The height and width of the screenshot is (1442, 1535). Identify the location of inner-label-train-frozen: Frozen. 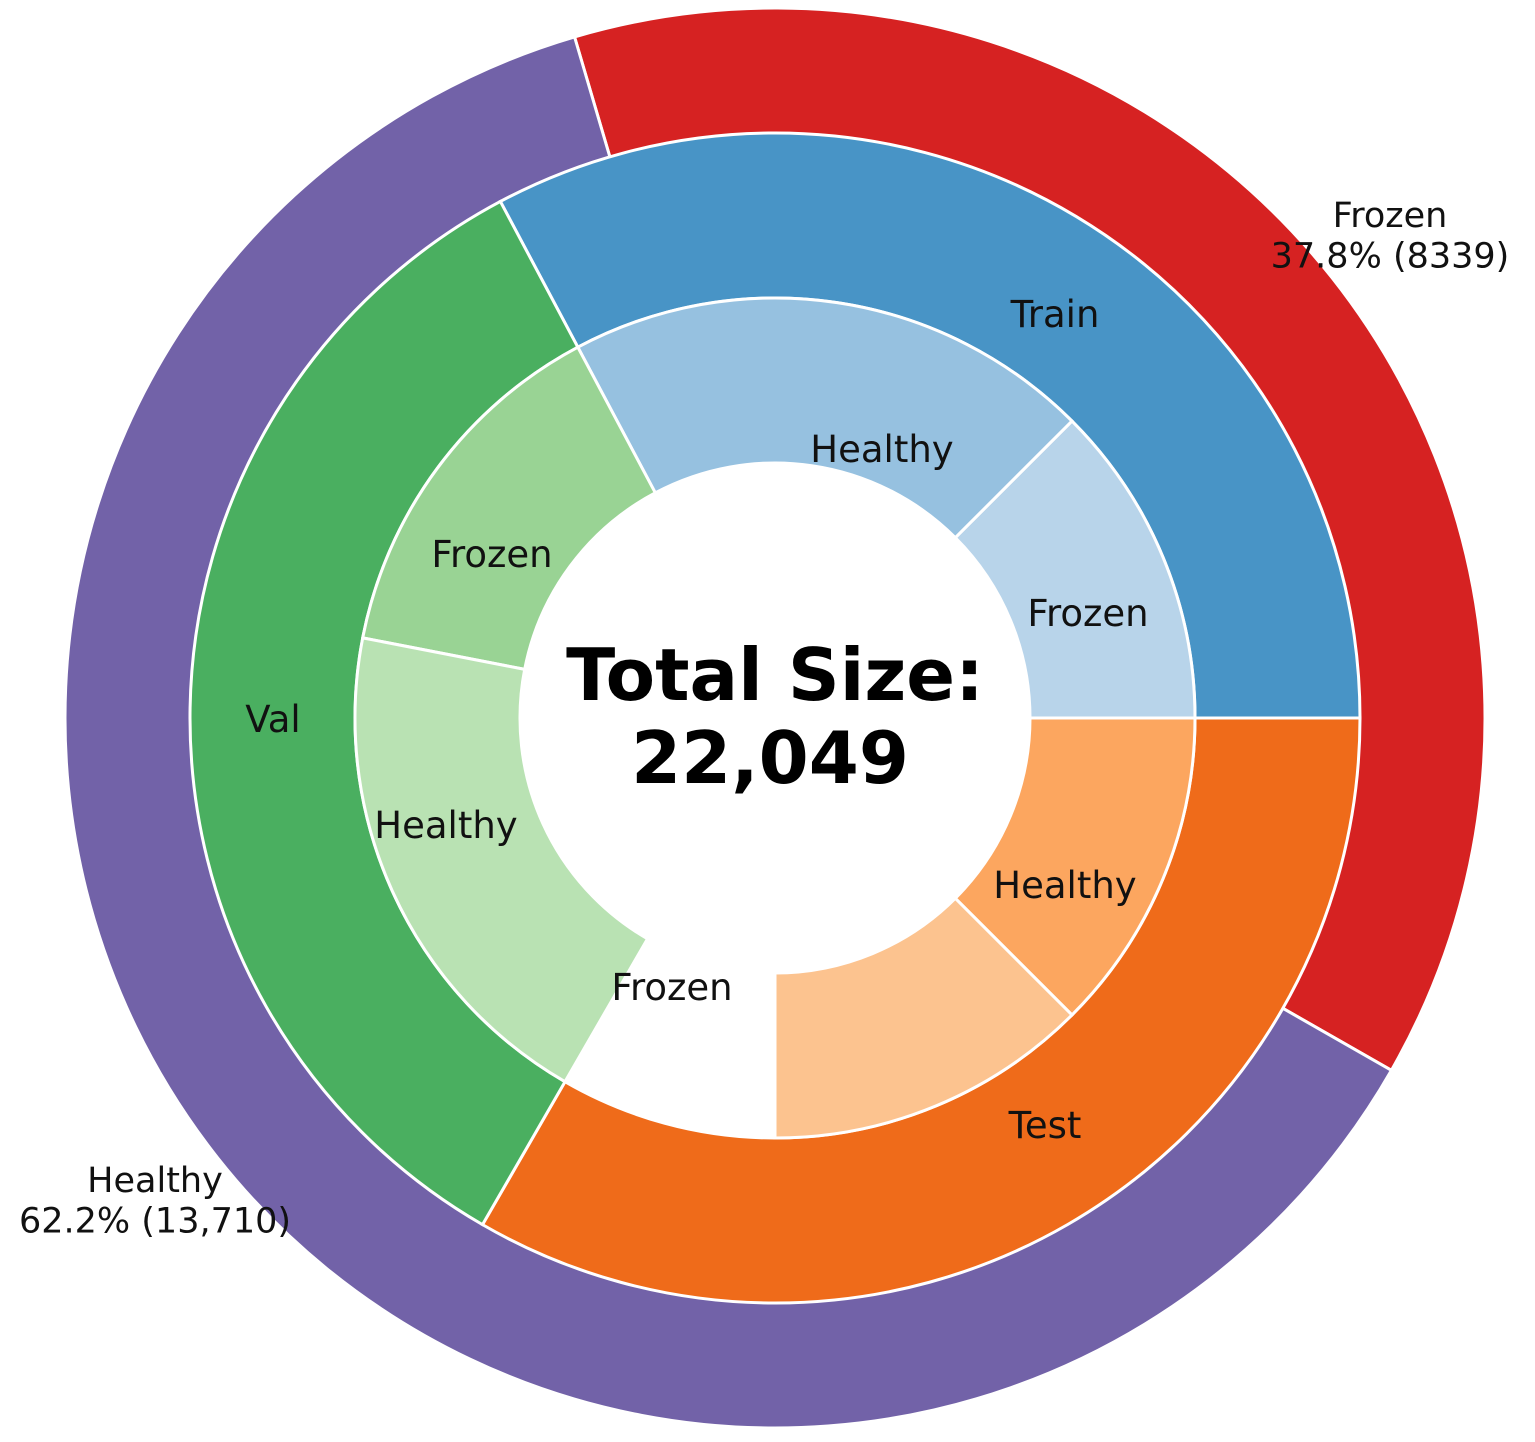
(1087, 613).